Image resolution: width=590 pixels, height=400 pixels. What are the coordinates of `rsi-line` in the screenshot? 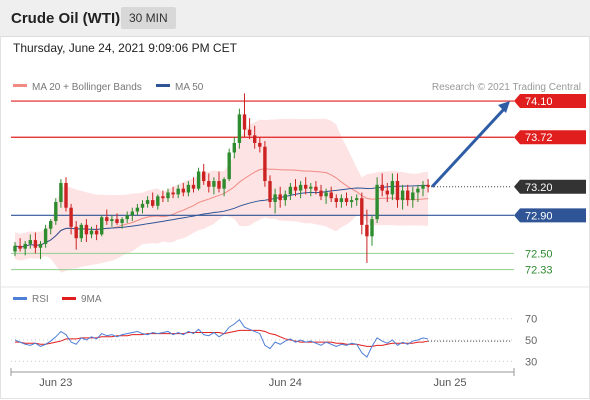 It's located at (221, 338).